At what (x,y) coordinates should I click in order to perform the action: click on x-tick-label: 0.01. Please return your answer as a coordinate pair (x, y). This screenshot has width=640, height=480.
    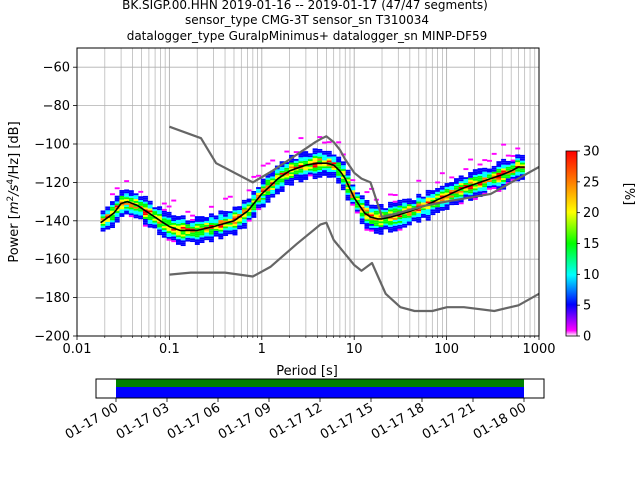
    Looking at the image, I should click on (77, 349).